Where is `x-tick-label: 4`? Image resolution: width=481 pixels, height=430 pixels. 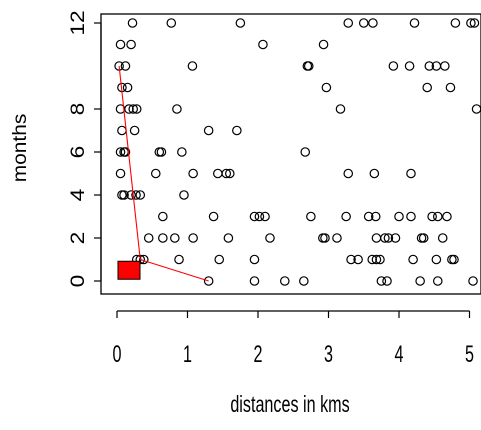 x-tick-label: 4 is located at coordinates (399, 355).